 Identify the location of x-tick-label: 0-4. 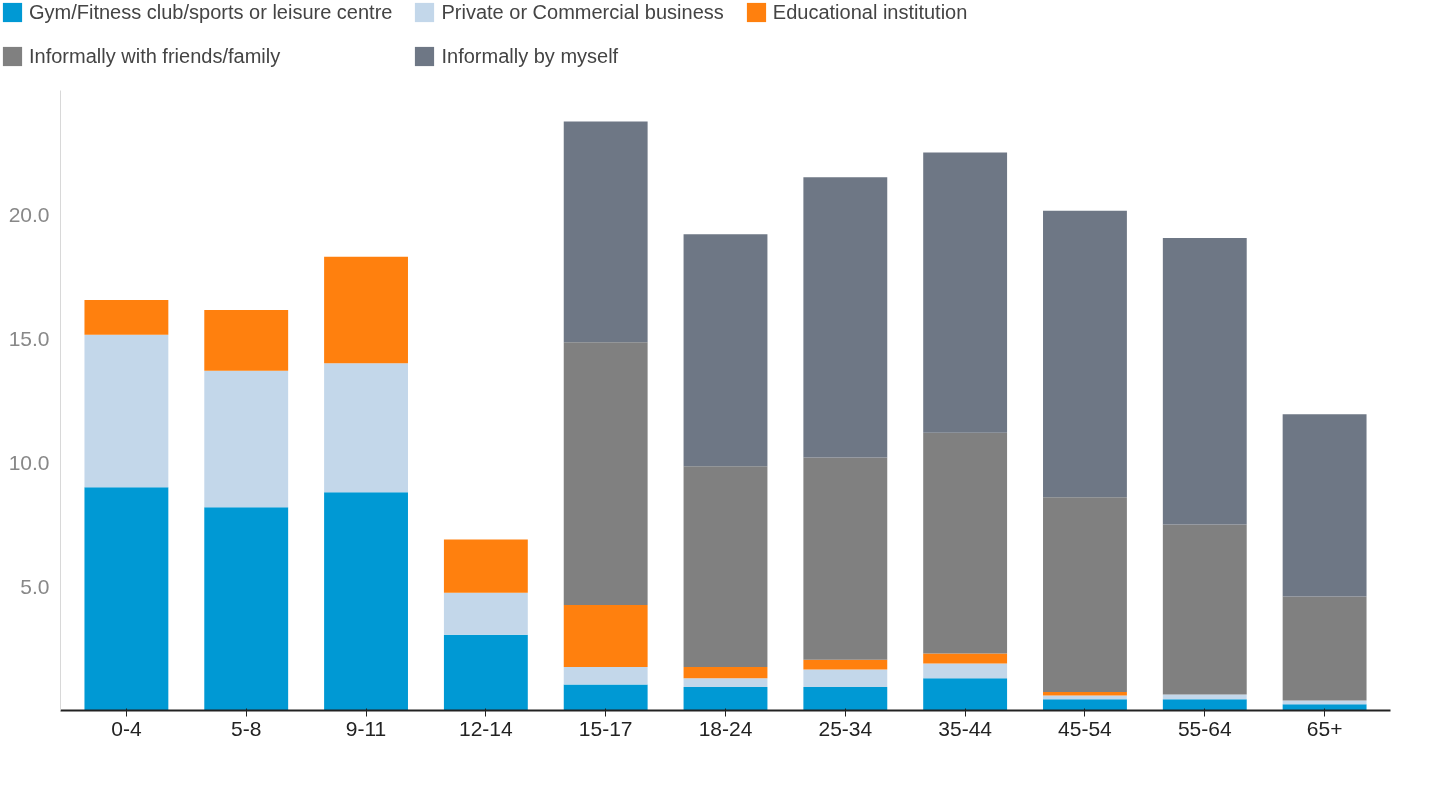
(126, 728).